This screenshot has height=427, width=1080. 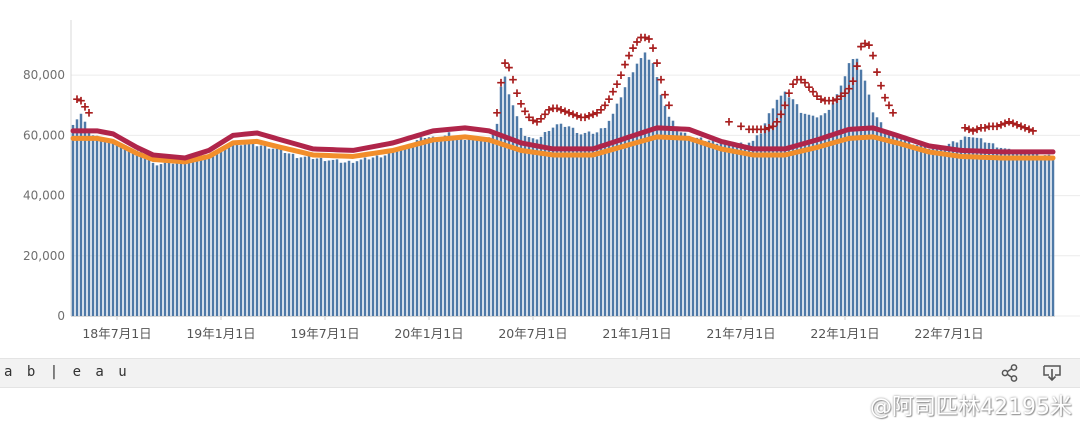 What do you see at coordinates (220, 333) in the screenshot?
I see `x-tick-label: 19年1月1日` at bounding box center [220, 333].